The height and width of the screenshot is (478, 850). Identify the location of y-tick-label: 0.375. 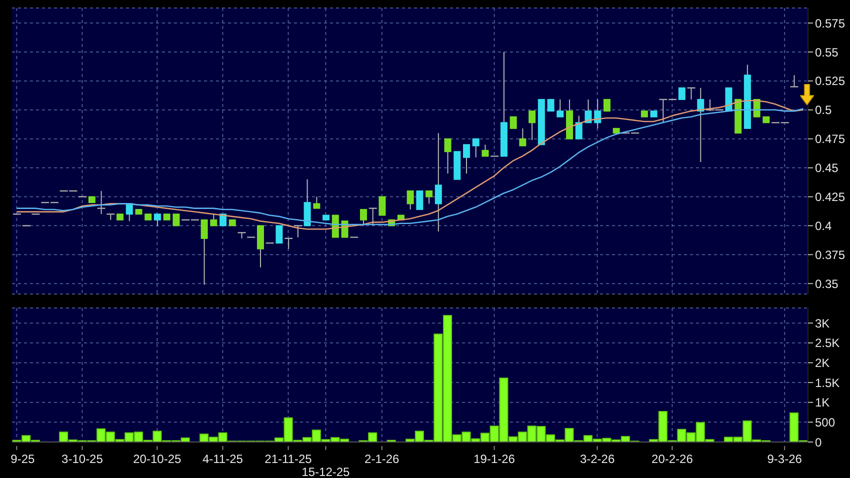
(830, 255).